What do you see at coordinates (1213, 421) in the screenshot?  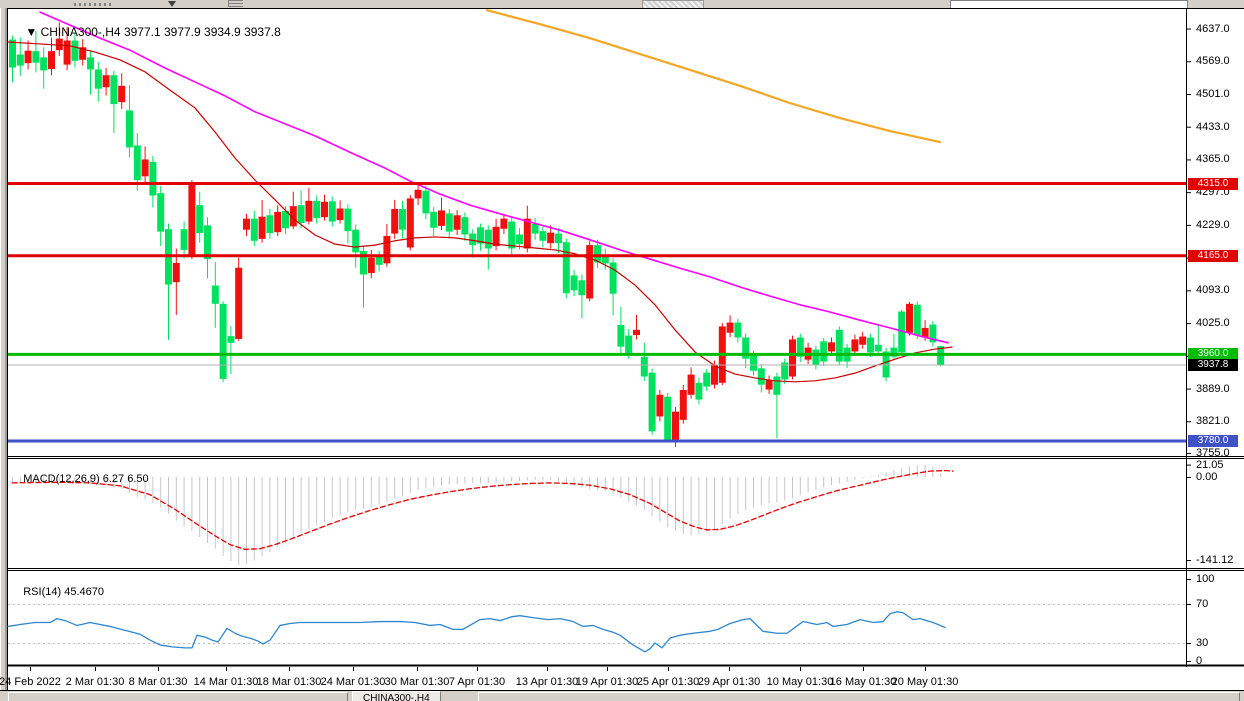 I see `price-tick-label: 3821.0` at bounding box center [1213, 421].